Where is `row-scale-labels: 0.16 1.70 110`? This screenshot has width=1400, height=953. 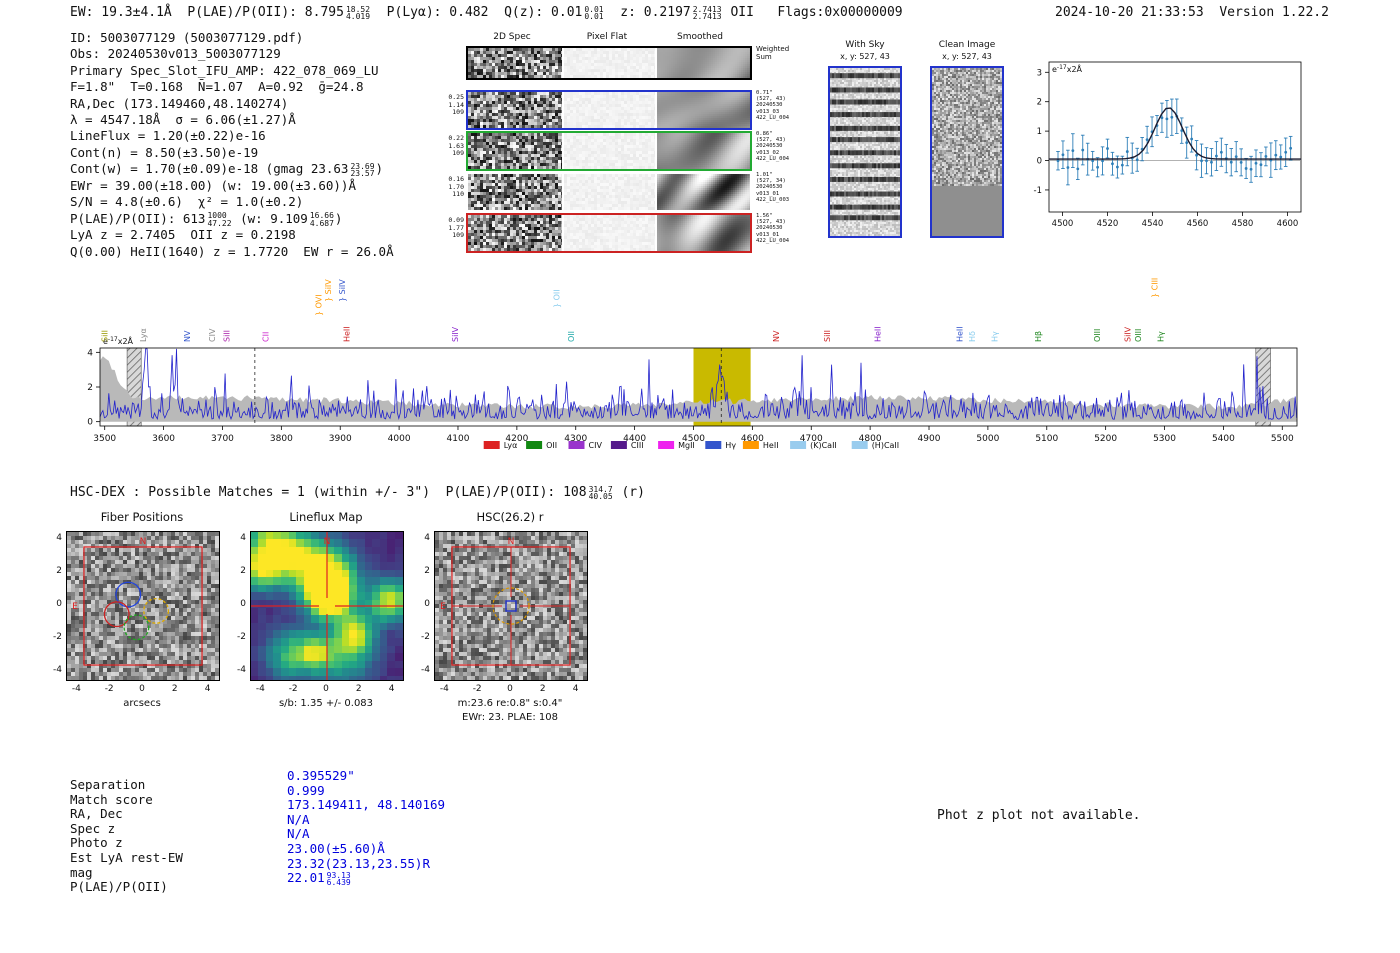
row-scale-labels: 0.16 1.70 110 is located at coordinates (456, 186).